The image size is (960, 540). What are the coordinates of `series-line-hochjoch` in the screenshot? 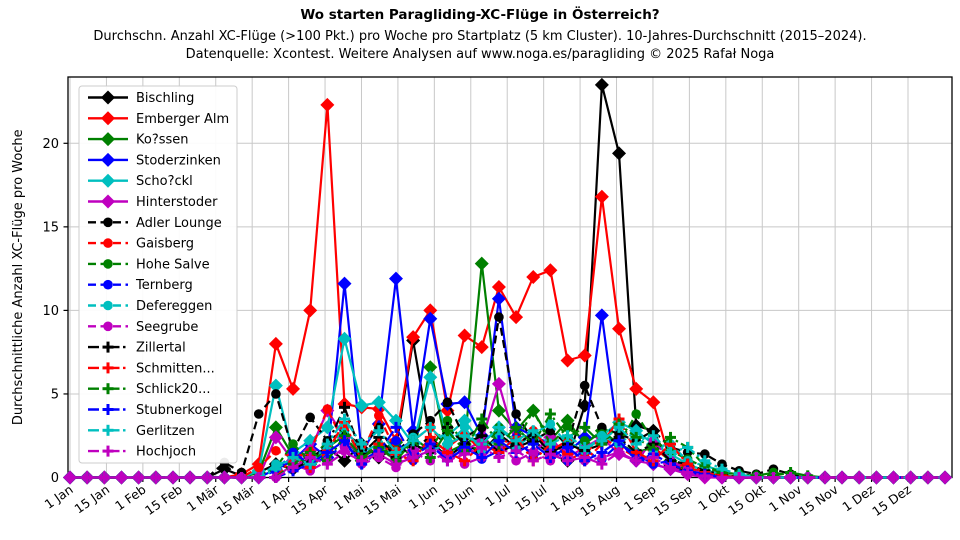 It's located at (507, 462).